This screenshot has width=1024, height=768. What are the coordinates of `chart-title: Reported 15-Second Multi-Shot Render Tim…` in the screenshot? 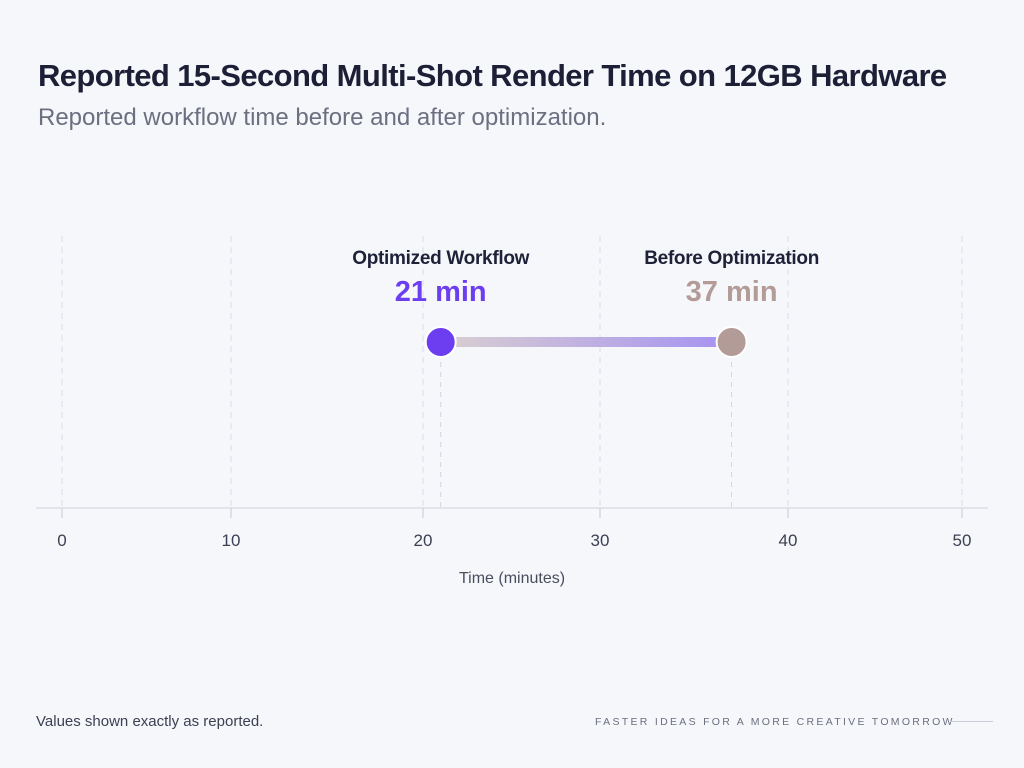 It's located at (492, 75).